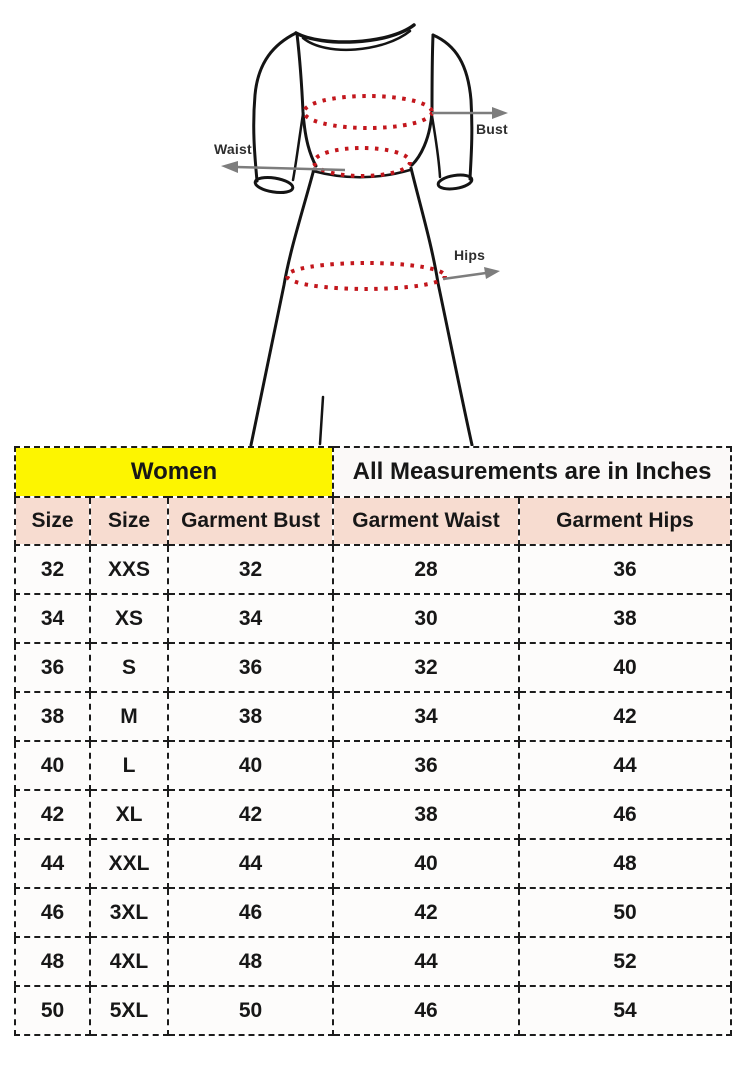  I want to click on hips-arrow, so click(471, 274).